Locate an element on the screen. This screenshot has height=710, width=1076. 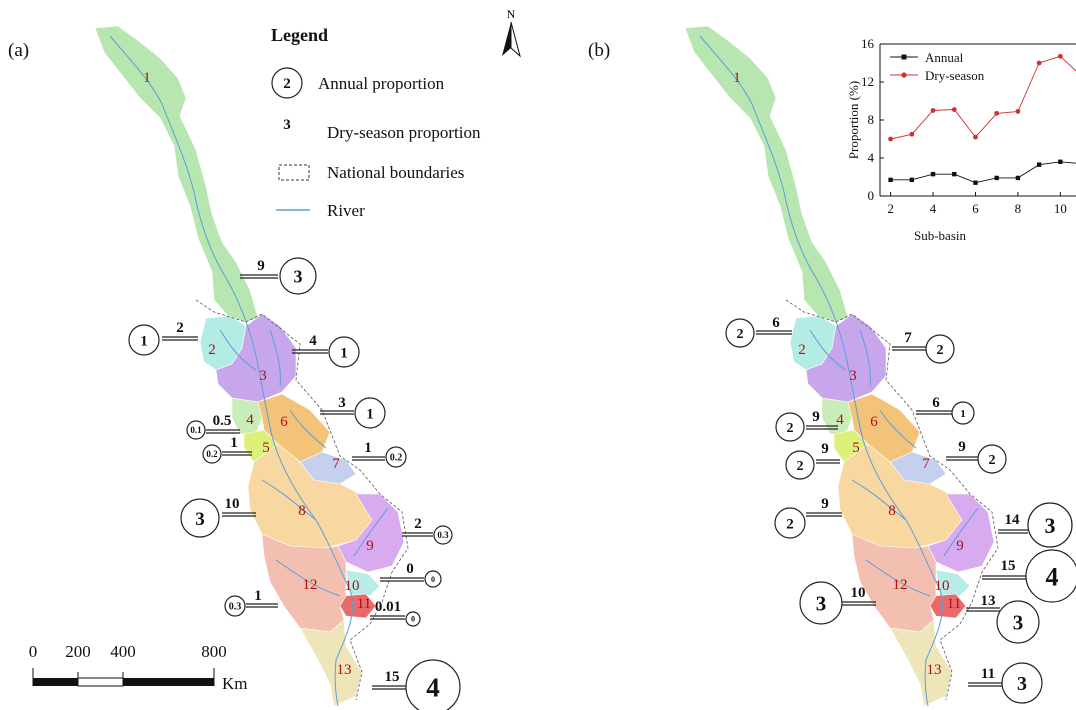
x-tick-label: 10 is located at coordinates (1060, 208).